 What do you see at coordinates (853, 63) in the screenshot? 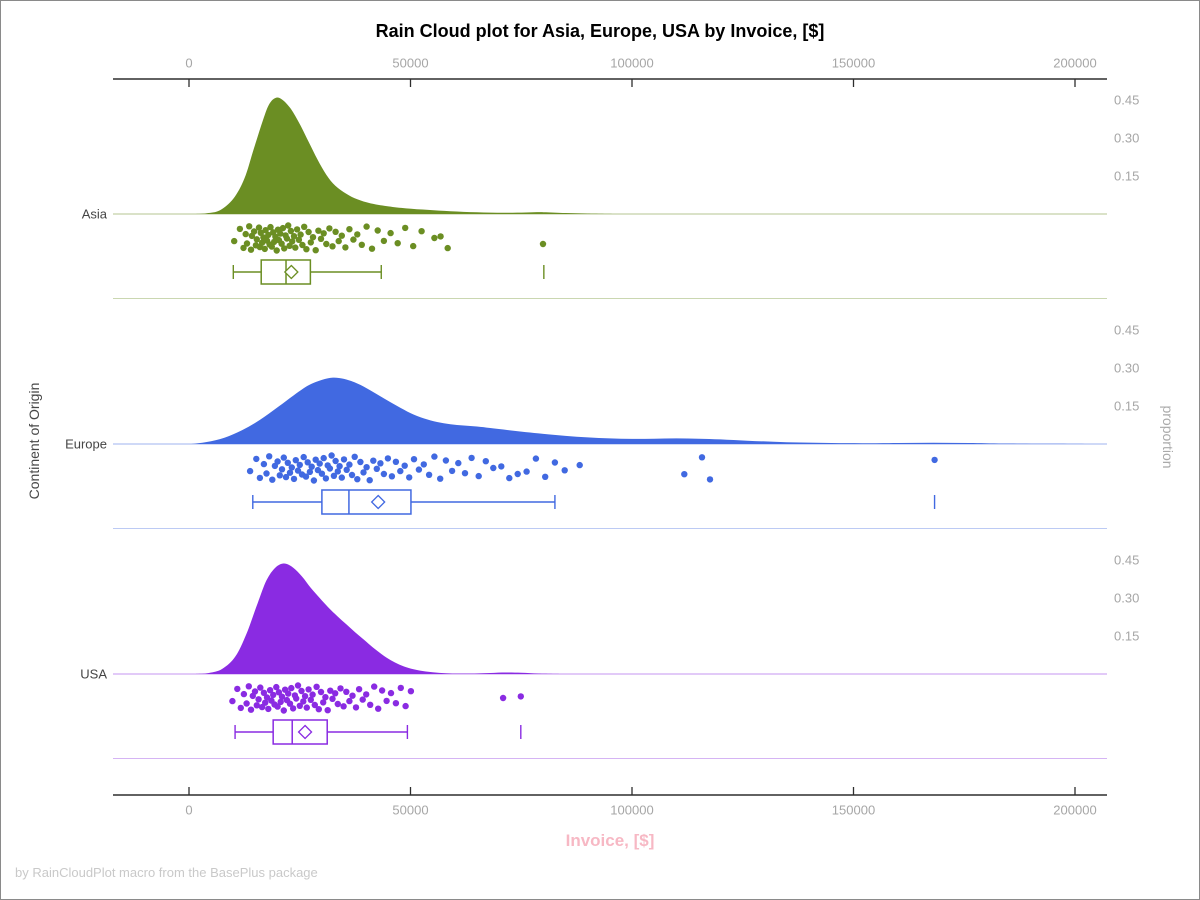
I see `top-axis-tick-label: 150000` at bounding box center [853, 63].